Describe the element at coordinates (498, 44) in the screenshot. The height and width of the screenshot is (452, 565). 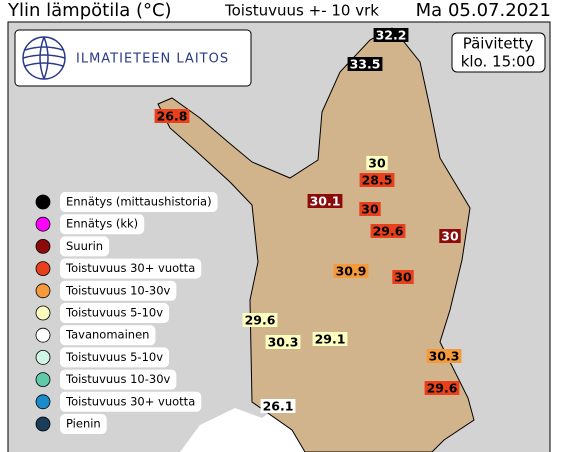
I see `updated-line: Päivitetty` at that location.